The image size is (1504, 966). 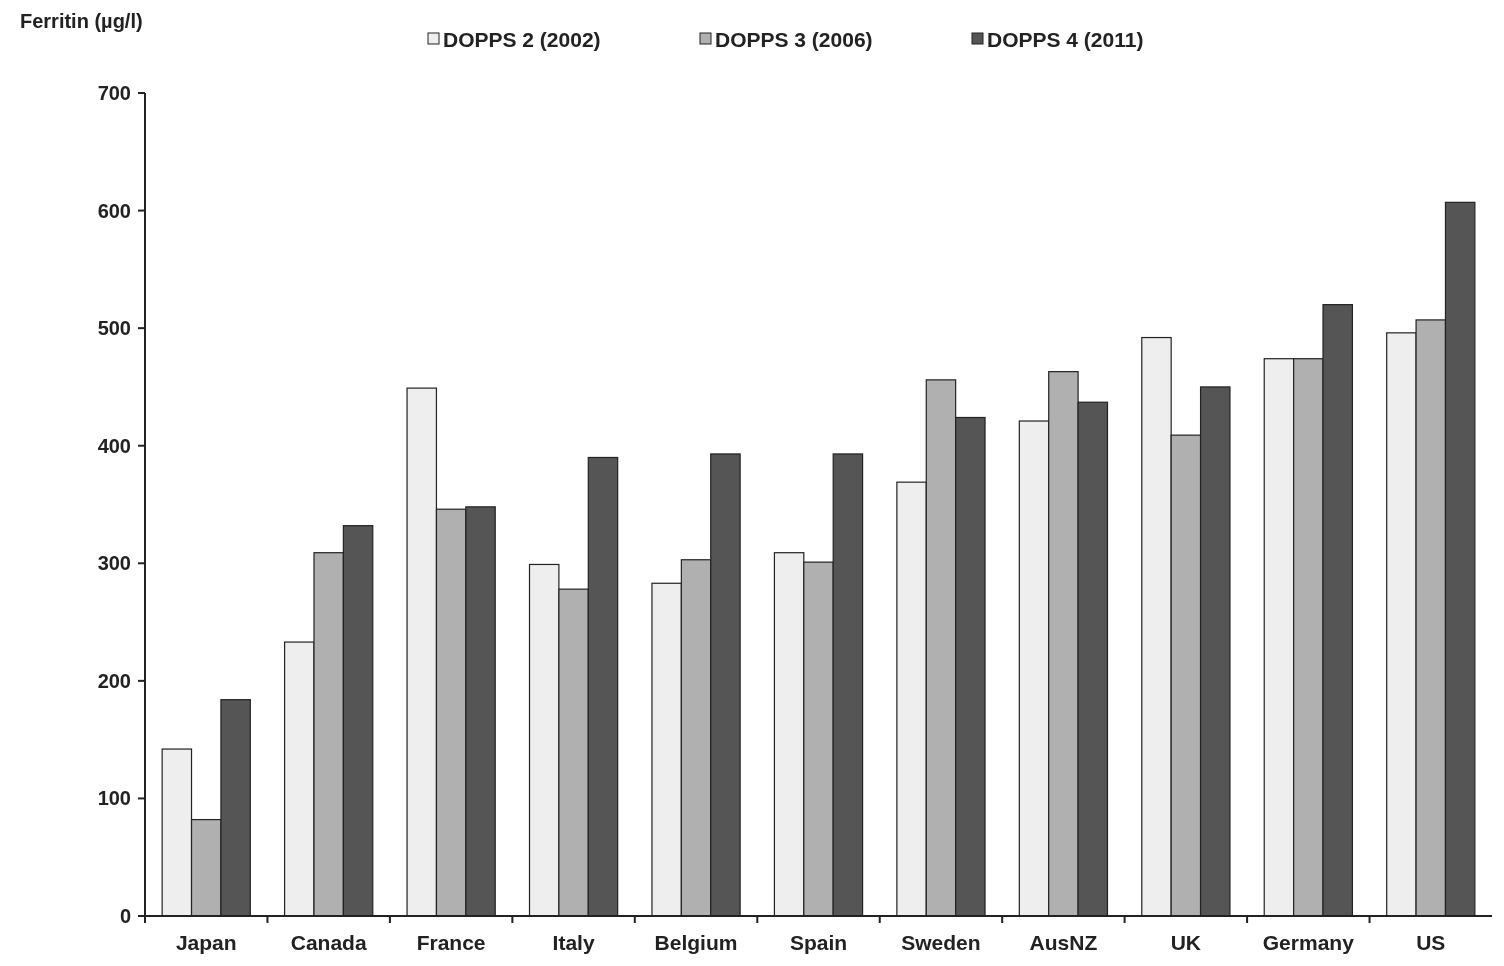 I want to click on legend-label: DOPPS 3 (2006), so click(x=794, y=40).